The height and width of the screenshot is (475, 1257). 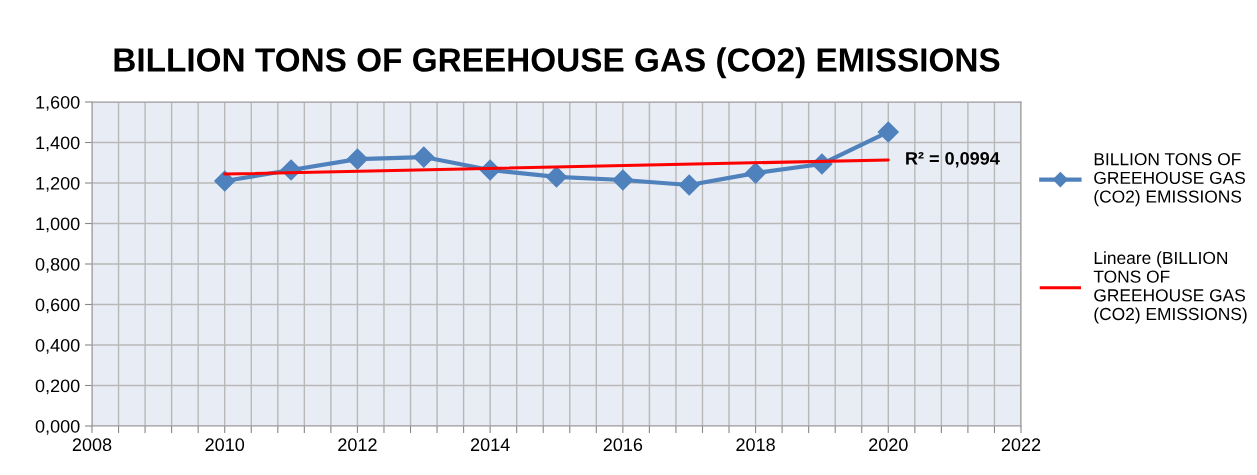 I want to click on y-tick-label: 0,200, so click(x=57, y=387).